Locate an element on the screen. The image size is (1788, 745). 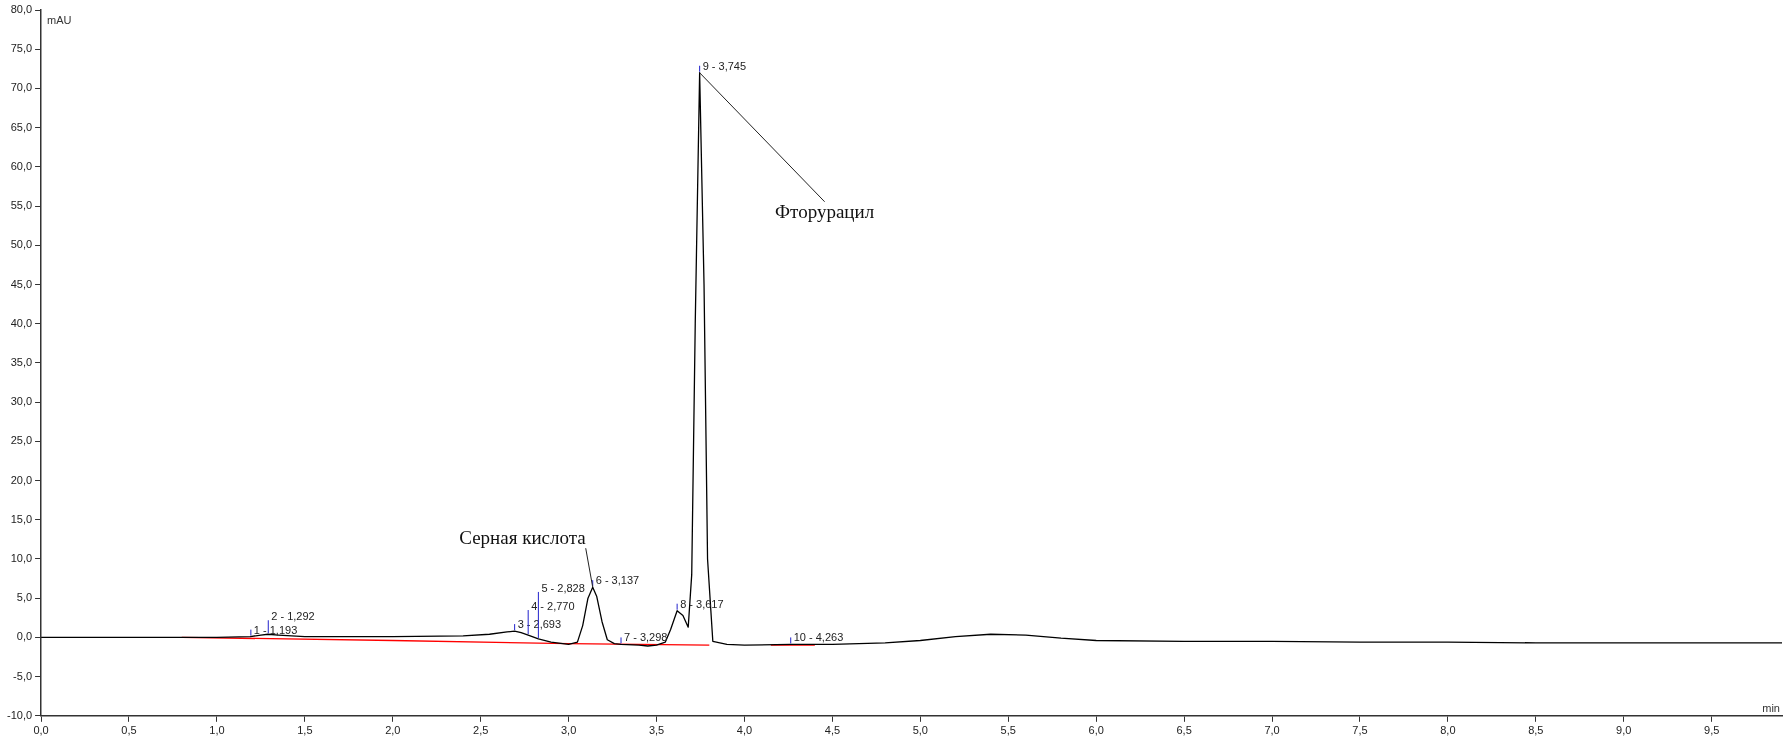
y-tick-label: 75,0 is located at coordinates (21, 48).